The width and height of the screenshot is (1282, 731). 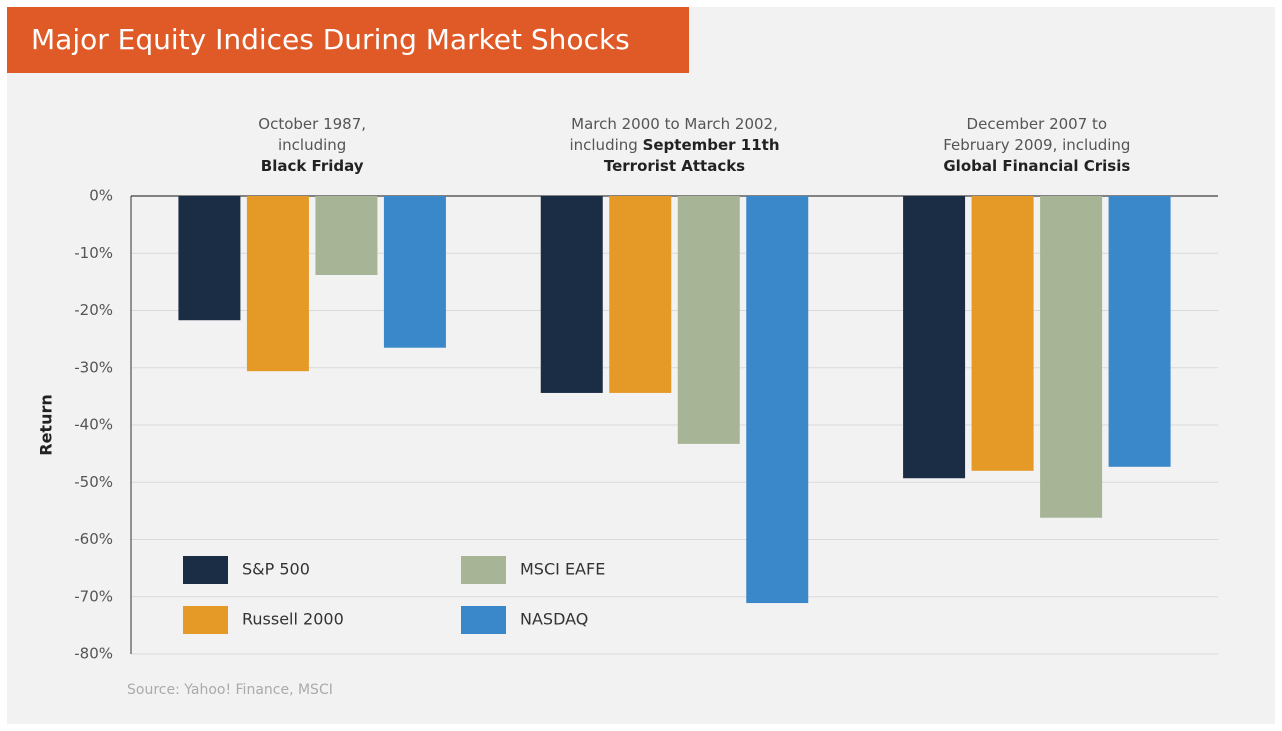 I want to click on category-label-part: Global Financial Crisis, so click(x=1036, y=166).